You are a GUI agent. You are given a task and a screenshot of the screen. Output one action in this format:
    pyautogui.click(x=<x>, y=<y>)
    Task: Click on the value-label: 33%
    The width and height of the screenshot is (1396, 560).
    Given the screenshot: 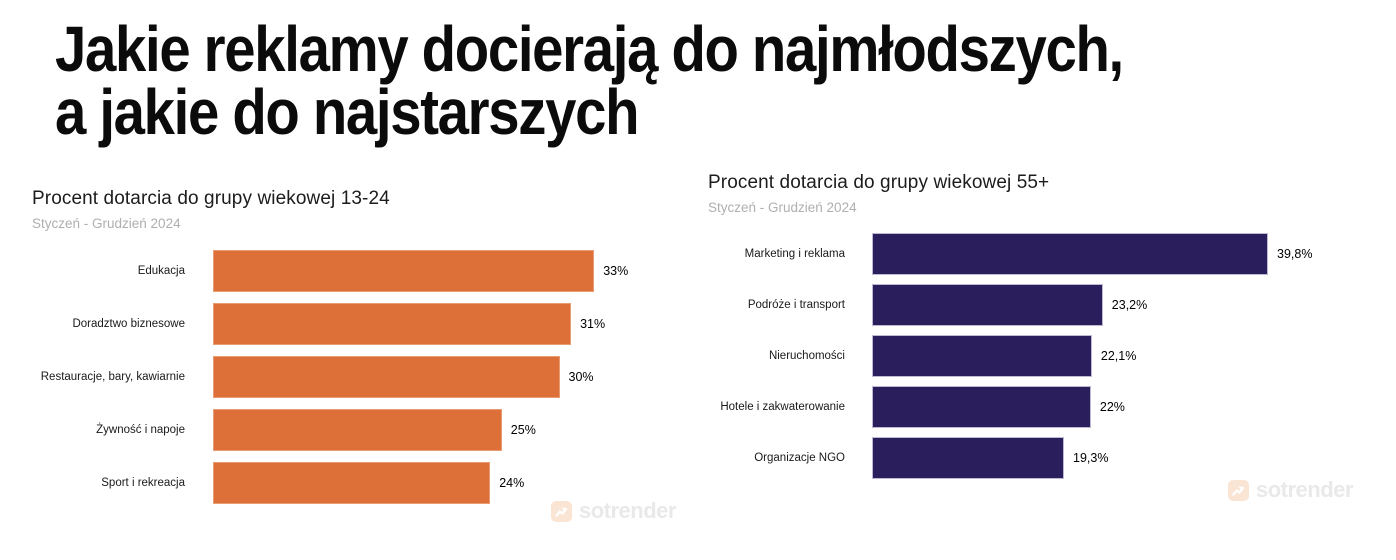 What is the action you would take?
    pyautogui.click(x=616, y=271)
    